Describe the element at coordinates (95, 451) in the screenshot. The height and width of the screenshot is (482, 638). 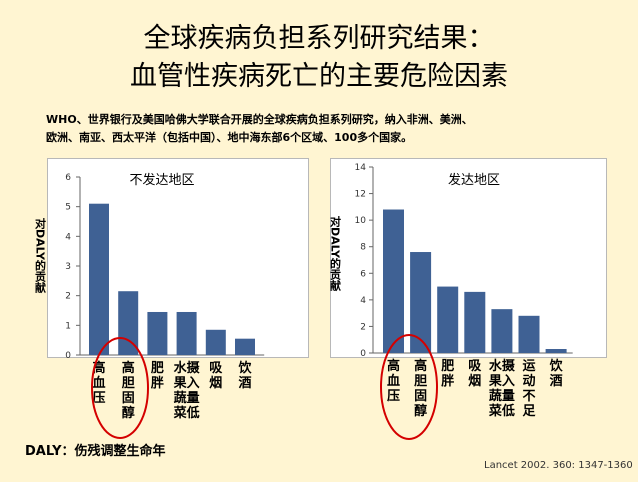
I see `daly-footnote: DALY：伤残调整生命年` at that location.